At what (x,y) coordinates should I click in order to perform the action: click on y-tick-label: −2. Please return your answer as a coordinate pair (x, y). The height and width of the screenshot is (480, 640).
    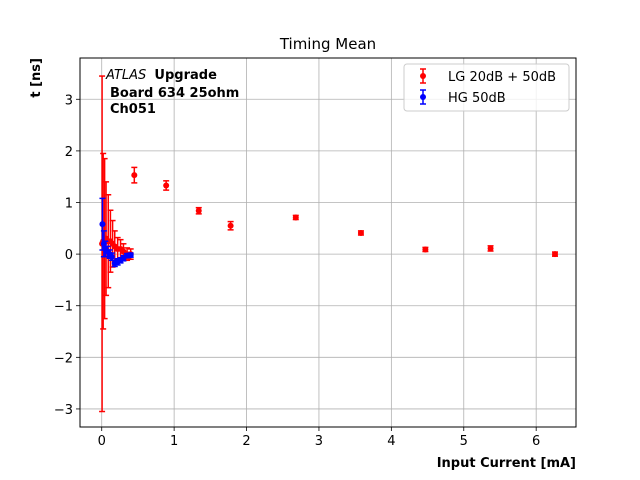
    Looking at the image, I should click on (63, 358).